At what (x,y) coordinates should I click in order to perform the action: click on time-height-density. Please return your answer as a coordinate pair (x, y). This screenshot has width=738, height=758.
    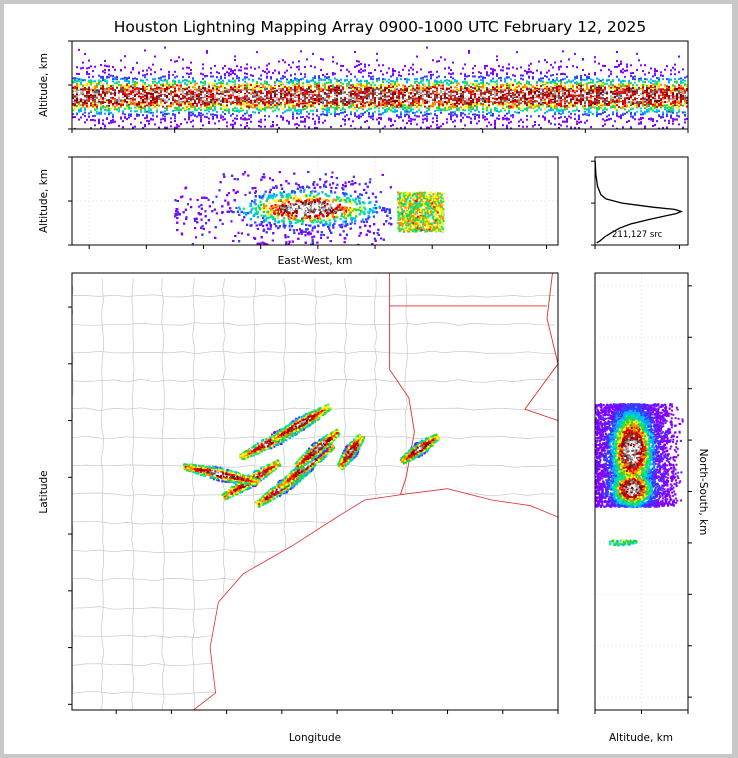
    Looking at the image, I should click on (380, 87).